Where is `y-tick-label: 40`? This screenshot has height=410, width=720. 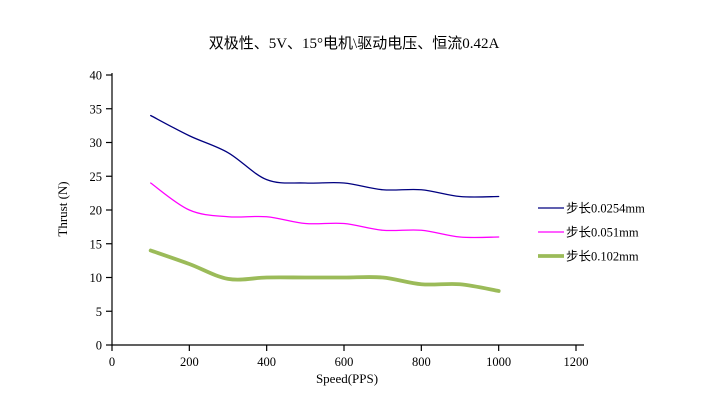 y-tick-label: 40 is located at coordinates (96, 76).